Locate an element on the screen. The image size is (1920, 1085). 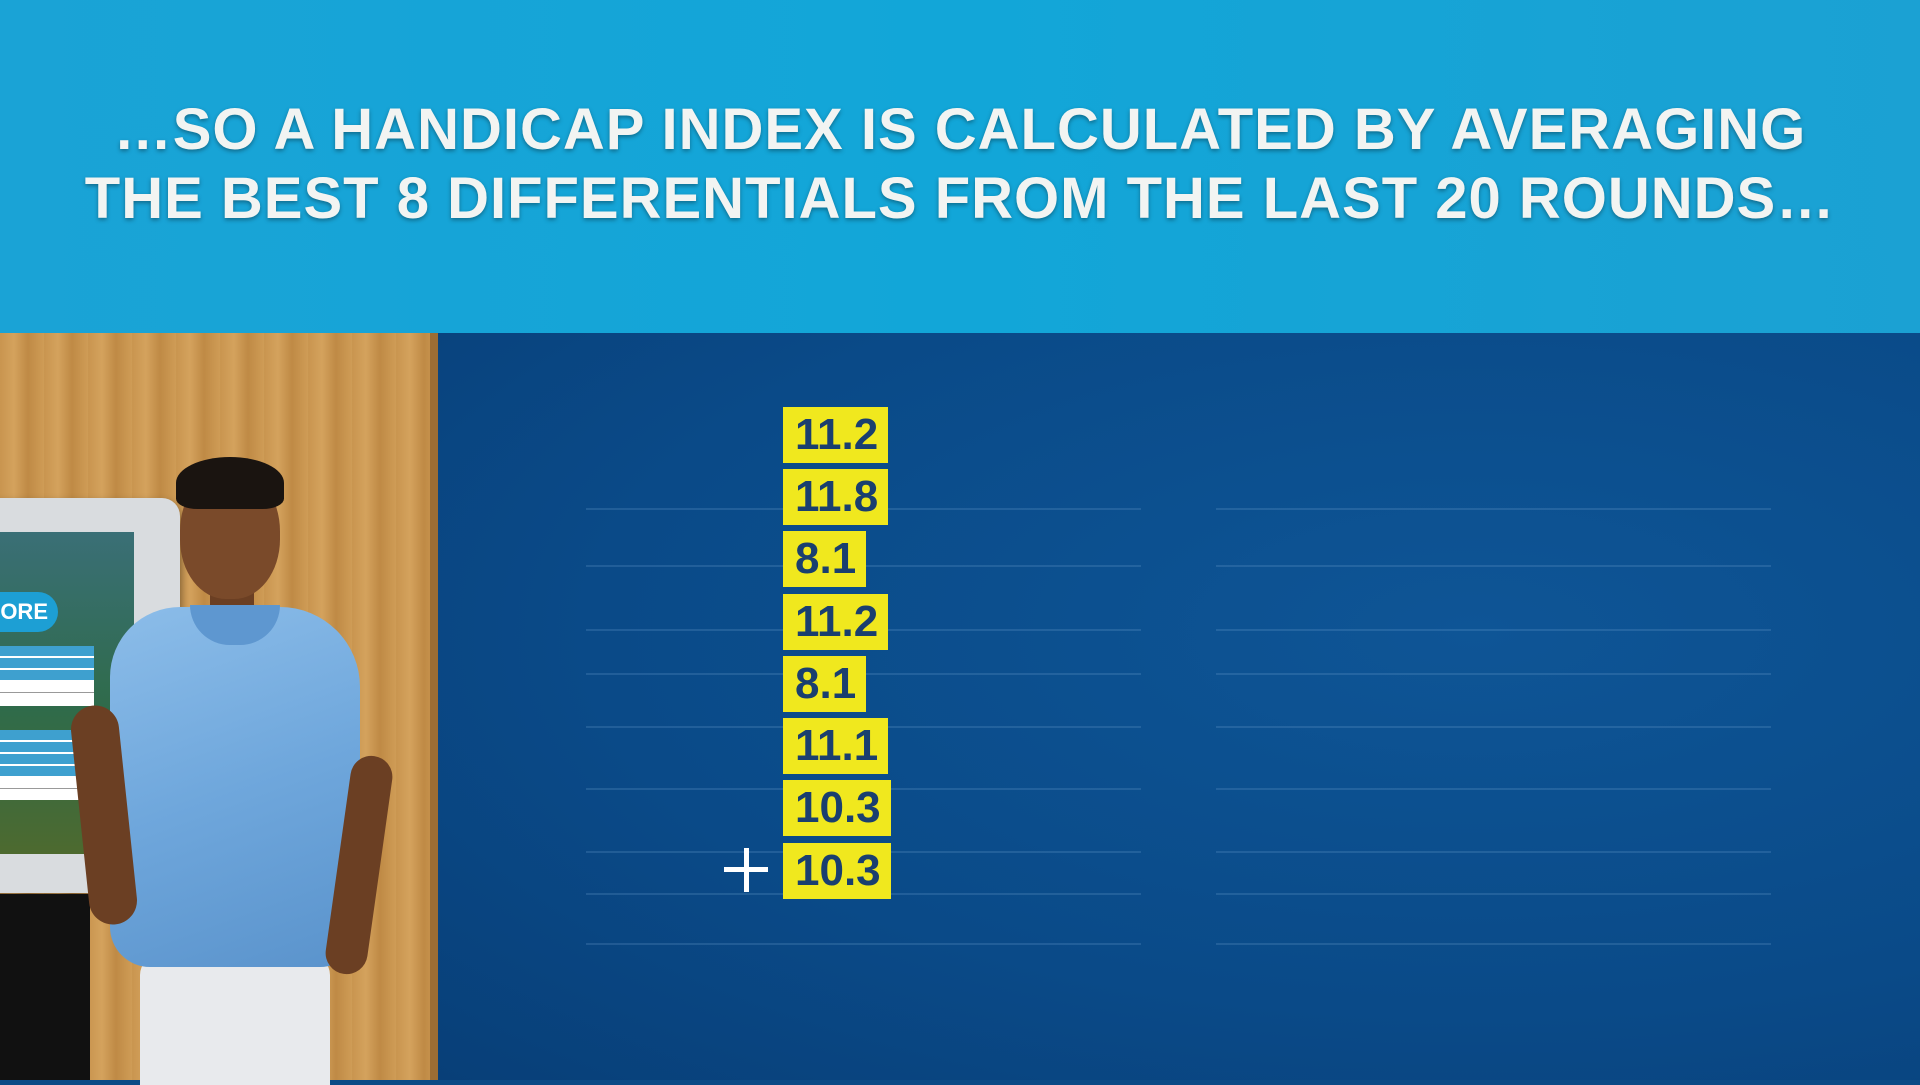
kiosk-stand is located at coordinates (45, 987).